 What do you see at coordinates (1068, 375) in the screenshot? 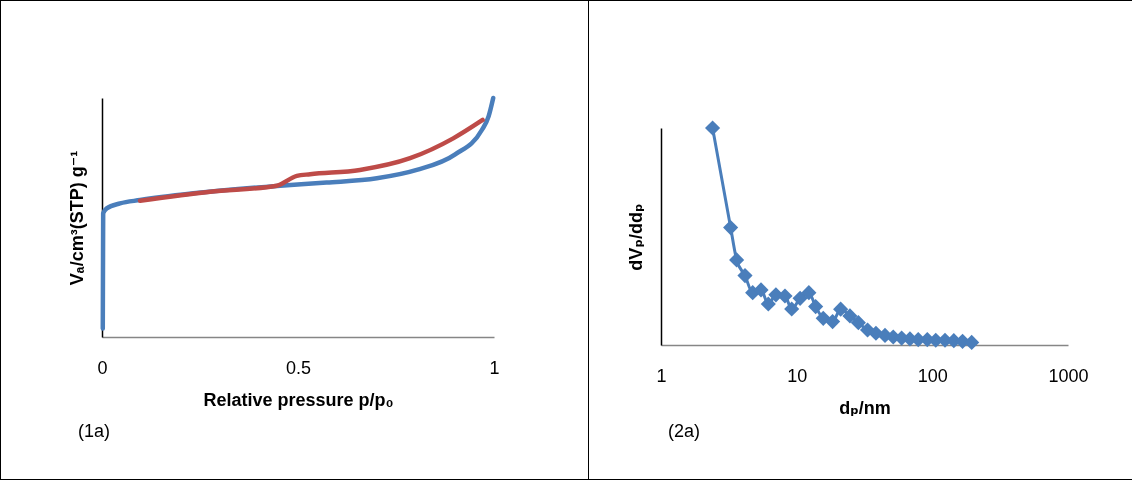
I see `x-tick-label: 1000` at bounding box center [1068, 375].